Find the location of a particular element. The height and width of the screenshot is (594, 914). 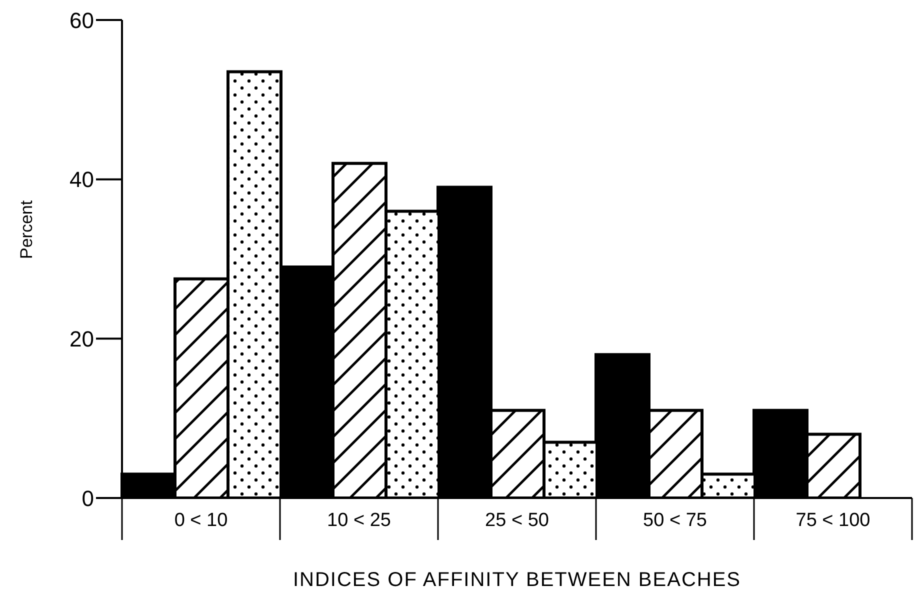

y-tick-label: 20 is located at coordinates (82, 339).